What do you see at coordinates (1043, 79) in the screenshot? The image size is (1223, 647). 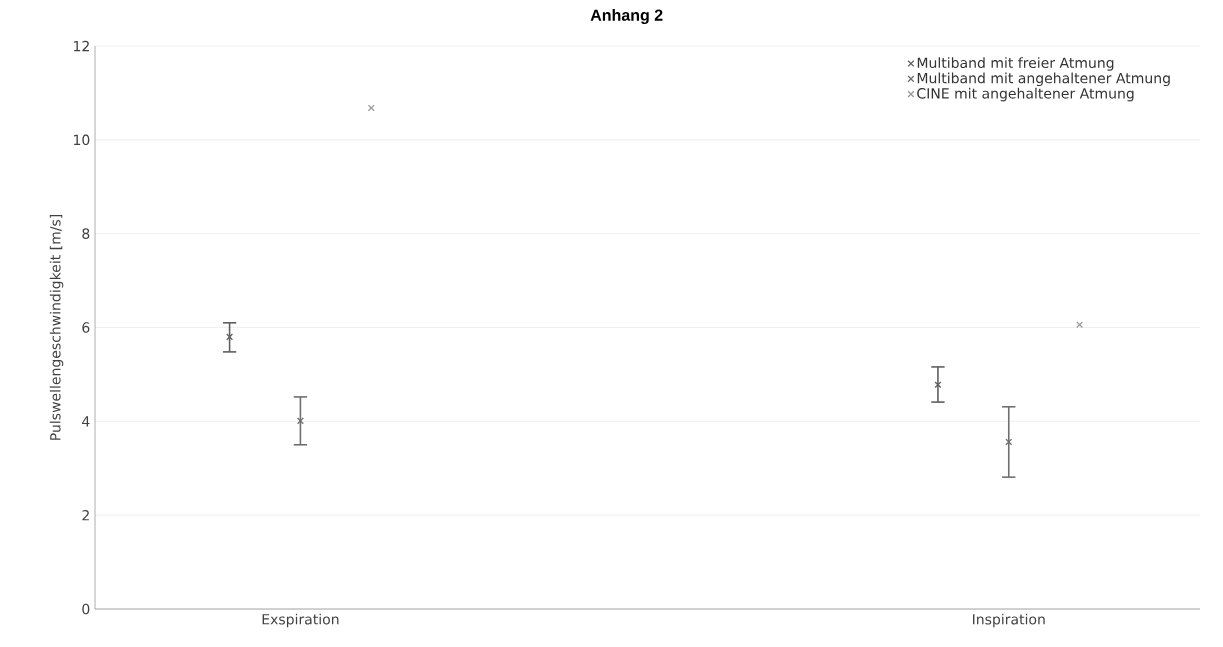 I see `legend-label: Multiband mit angehaltener Atmung` at bounding box center [1043, 79].